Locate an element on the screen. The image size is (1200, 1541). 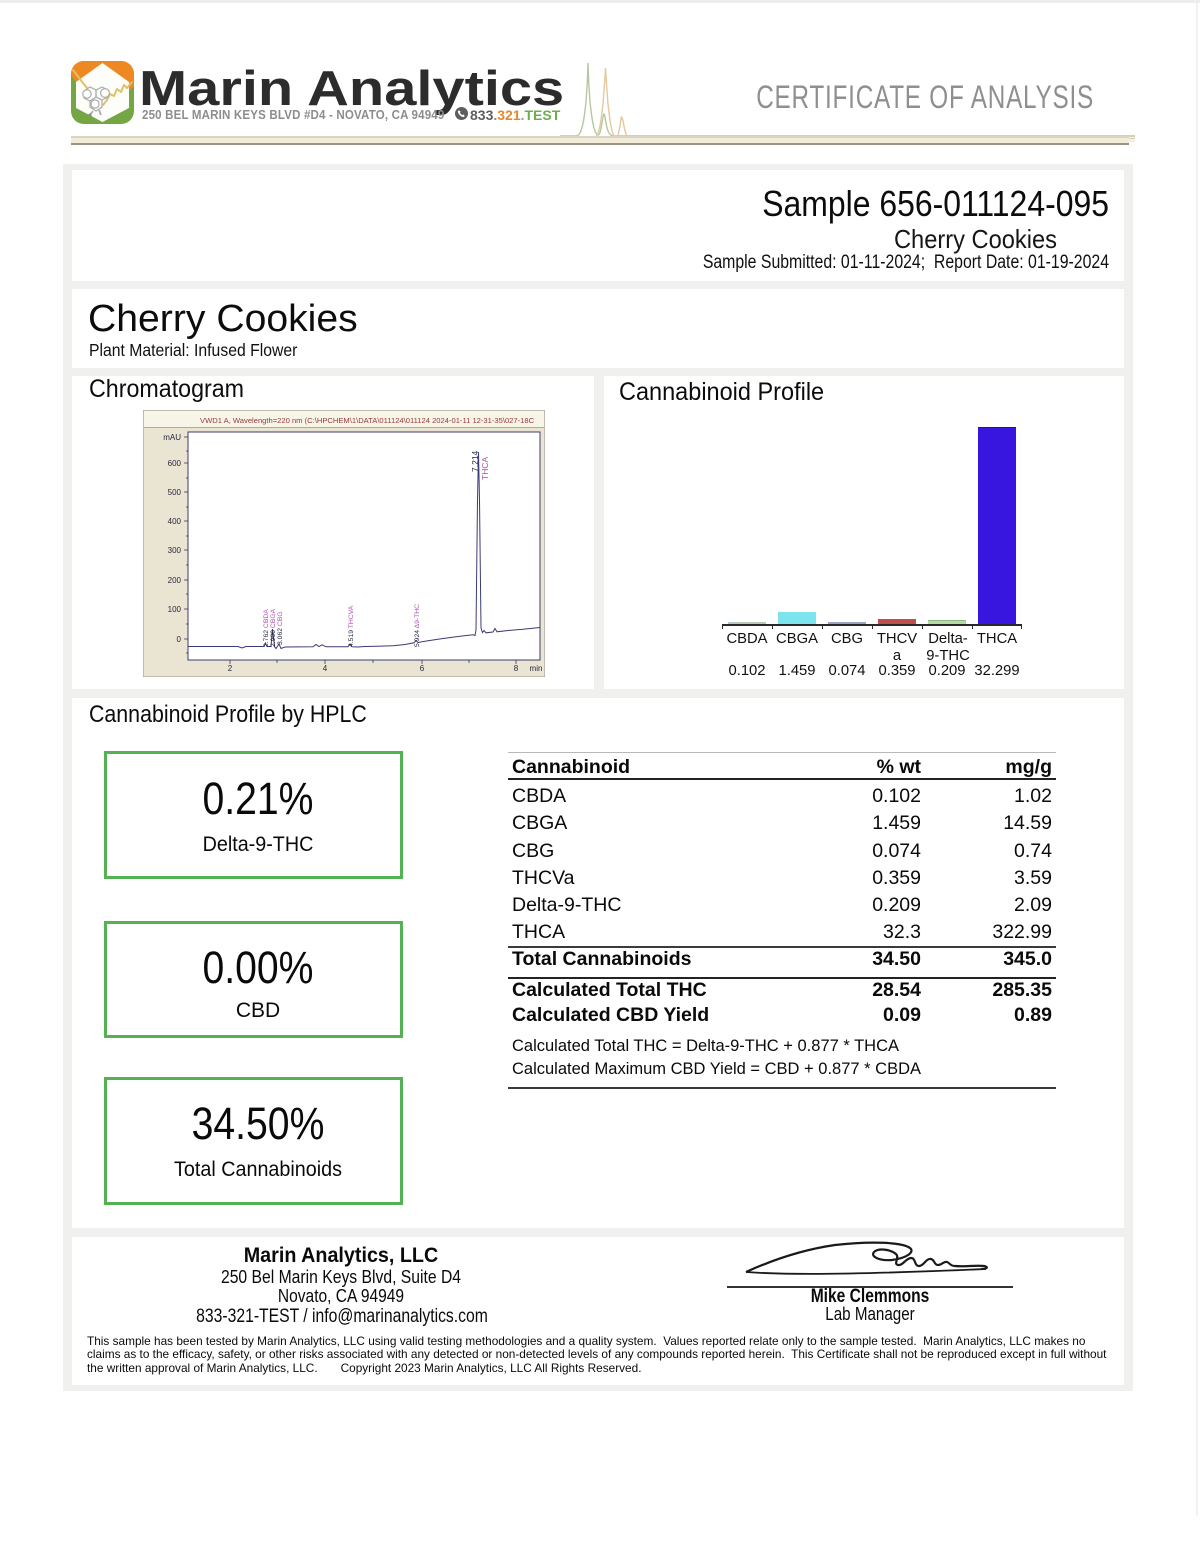
svg-text: 100 is located at coordinates (175, 609).